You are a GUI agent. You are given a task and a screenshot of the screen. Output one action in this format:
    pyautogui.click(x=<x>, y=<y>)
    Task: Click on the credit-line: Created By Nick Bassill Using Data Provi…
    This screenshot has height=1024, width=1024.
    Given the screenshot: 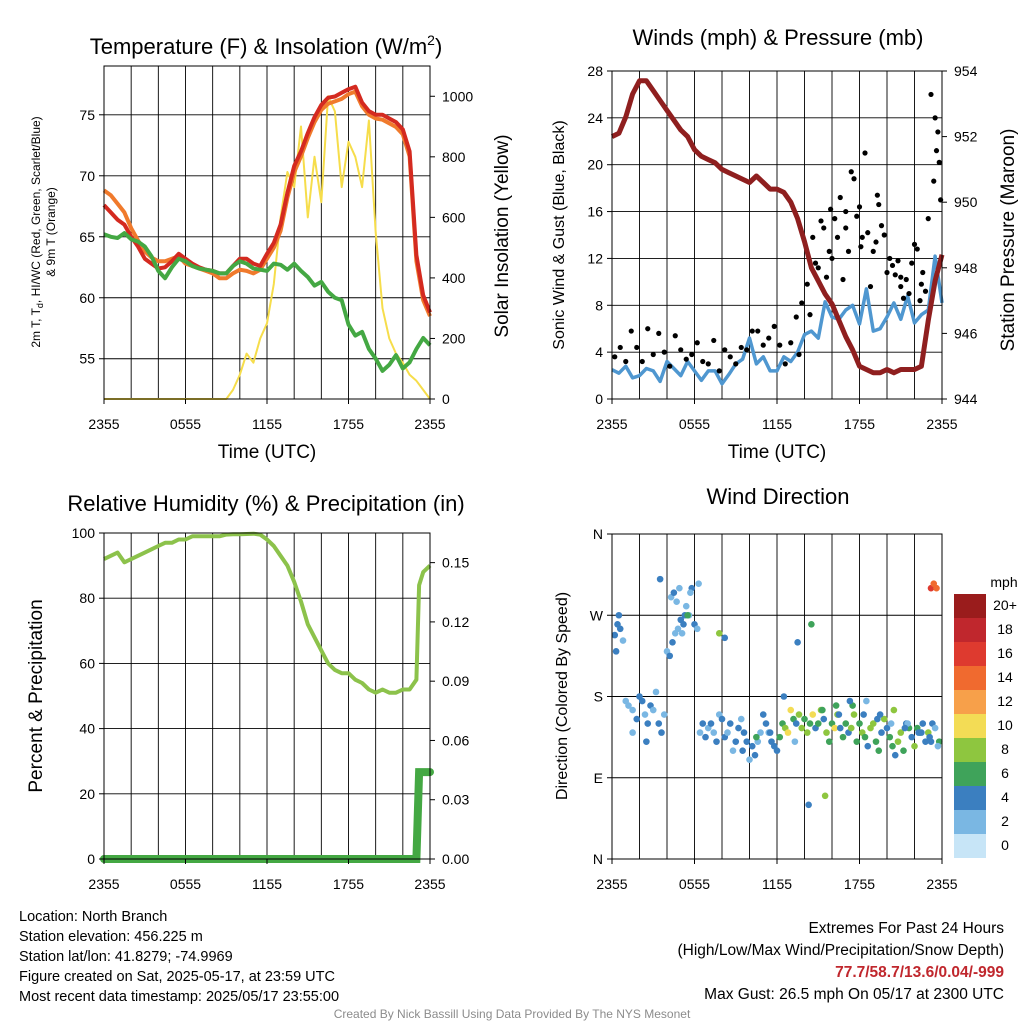 What is the action you would take?
    pyautogui.click(x=512, y=1014)
    